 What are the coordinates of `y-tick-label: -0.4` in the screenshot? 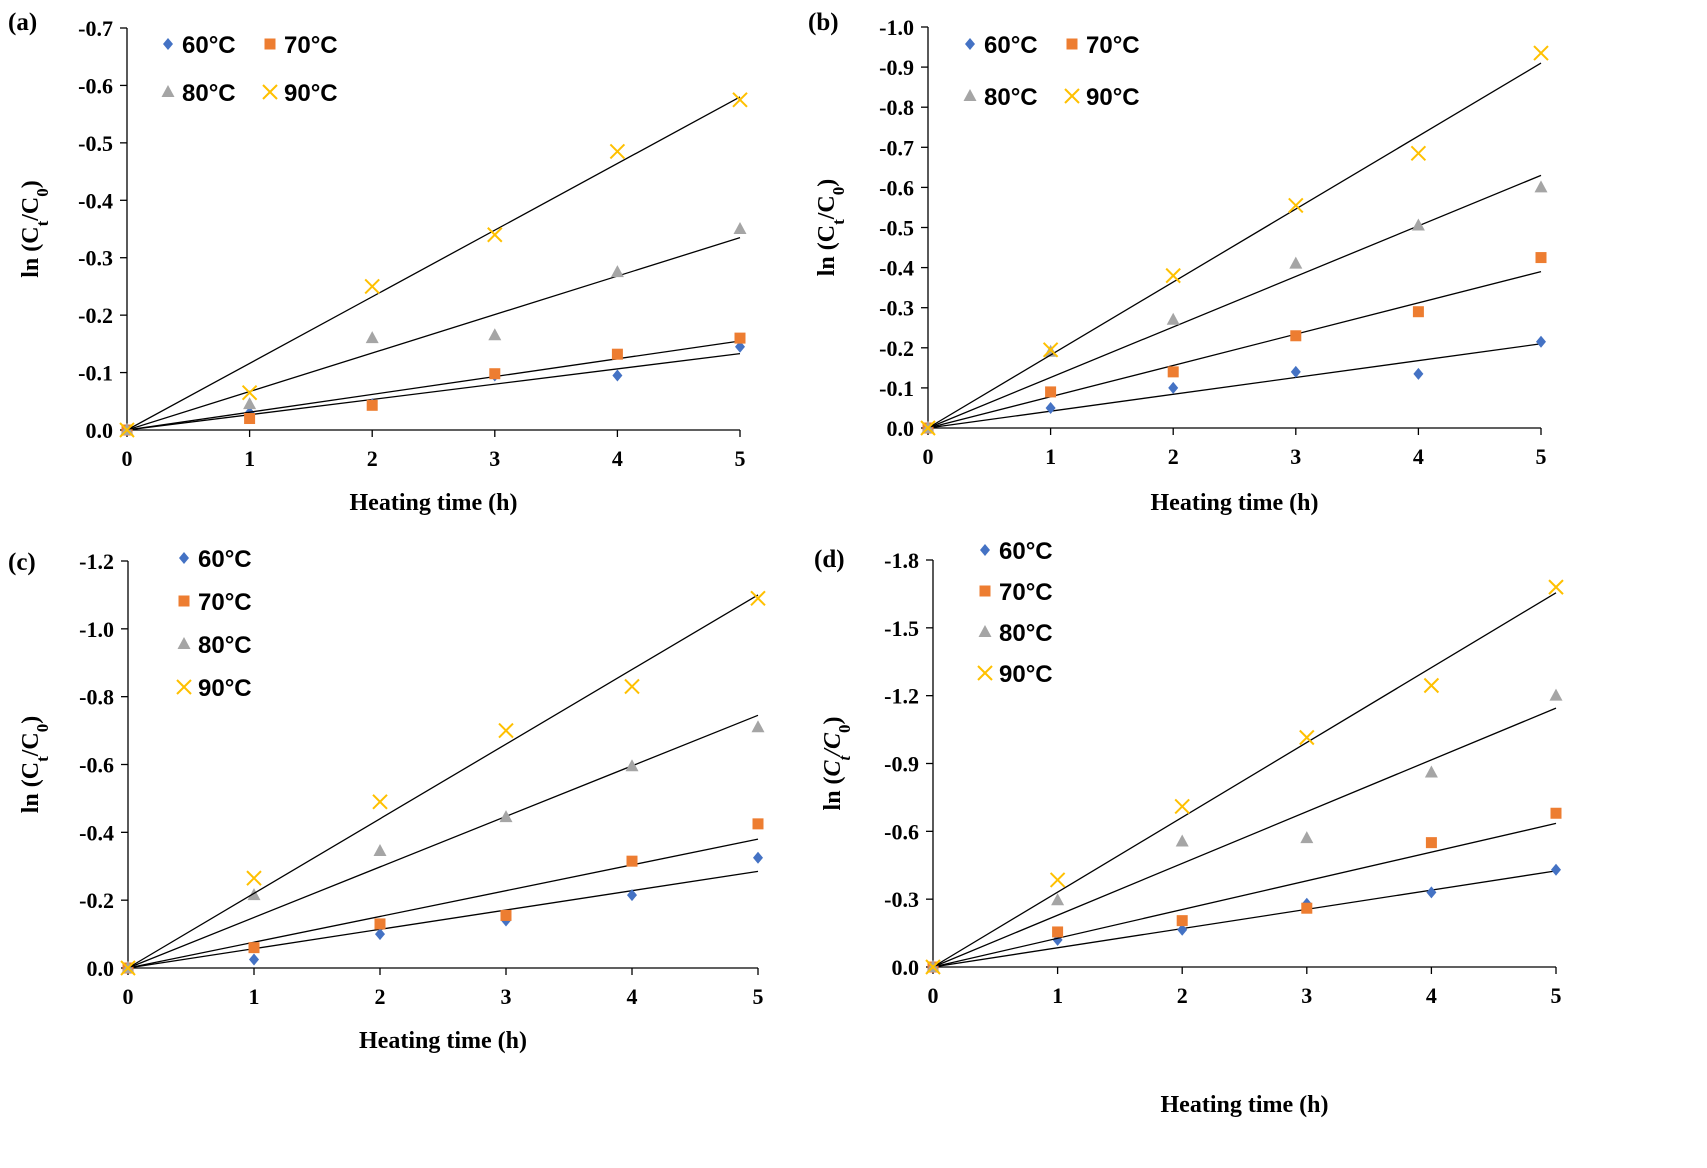 It's located at (95, 200).